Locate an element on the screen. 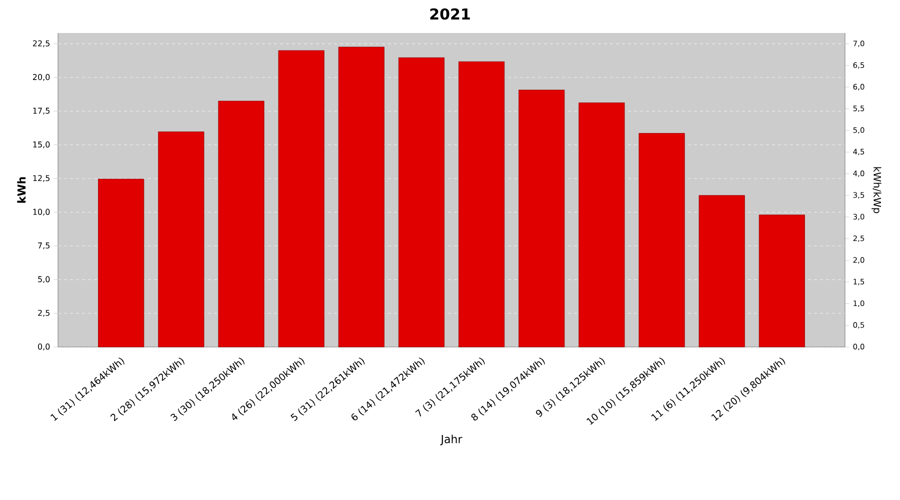  y-axis-title: kWh is located at coordinates (21, 190).